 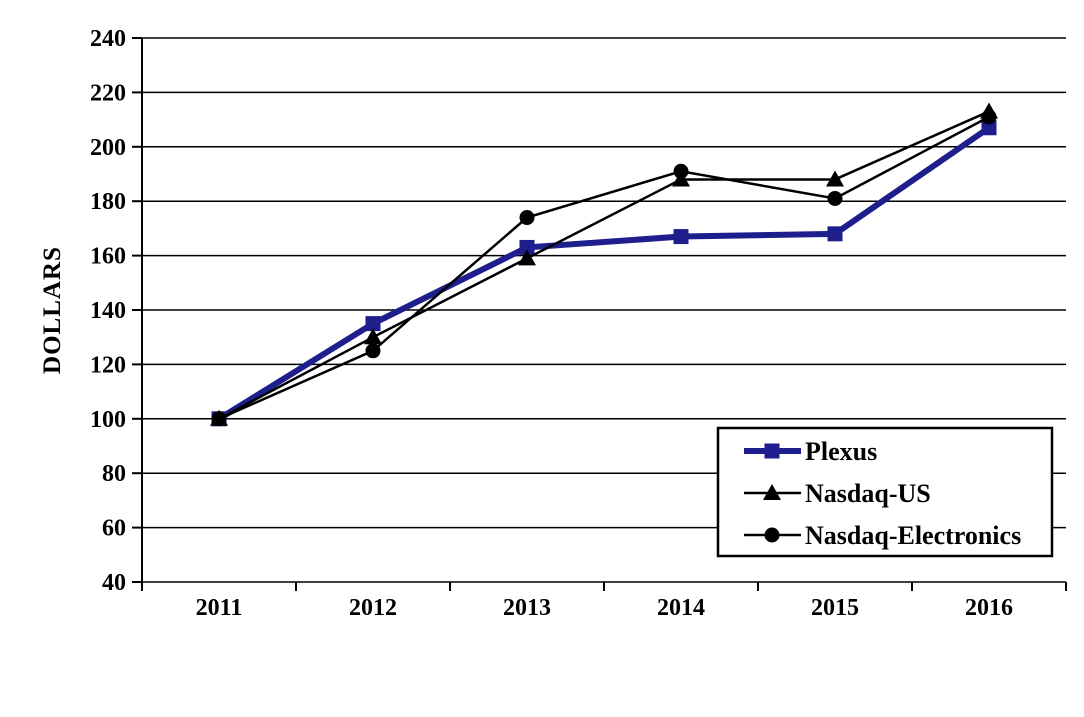 What do you see at coordinates (108, 39) in the screenshot?
I see `y-tick-label: 240` at bounding box center [108, 39].